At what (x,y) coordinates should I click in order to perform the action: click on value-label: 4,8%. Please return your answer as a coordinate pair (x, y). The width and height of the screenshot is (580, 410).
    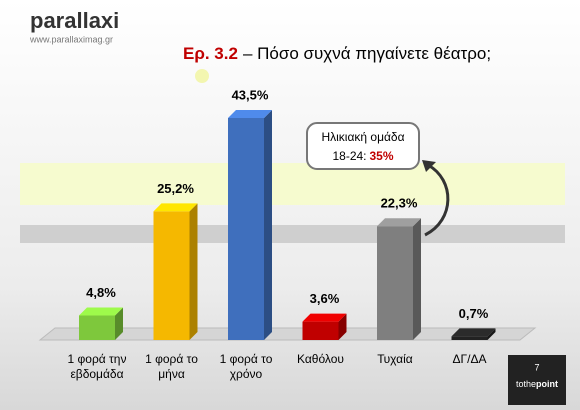
    Looking at the image, I should click on (101, 292).